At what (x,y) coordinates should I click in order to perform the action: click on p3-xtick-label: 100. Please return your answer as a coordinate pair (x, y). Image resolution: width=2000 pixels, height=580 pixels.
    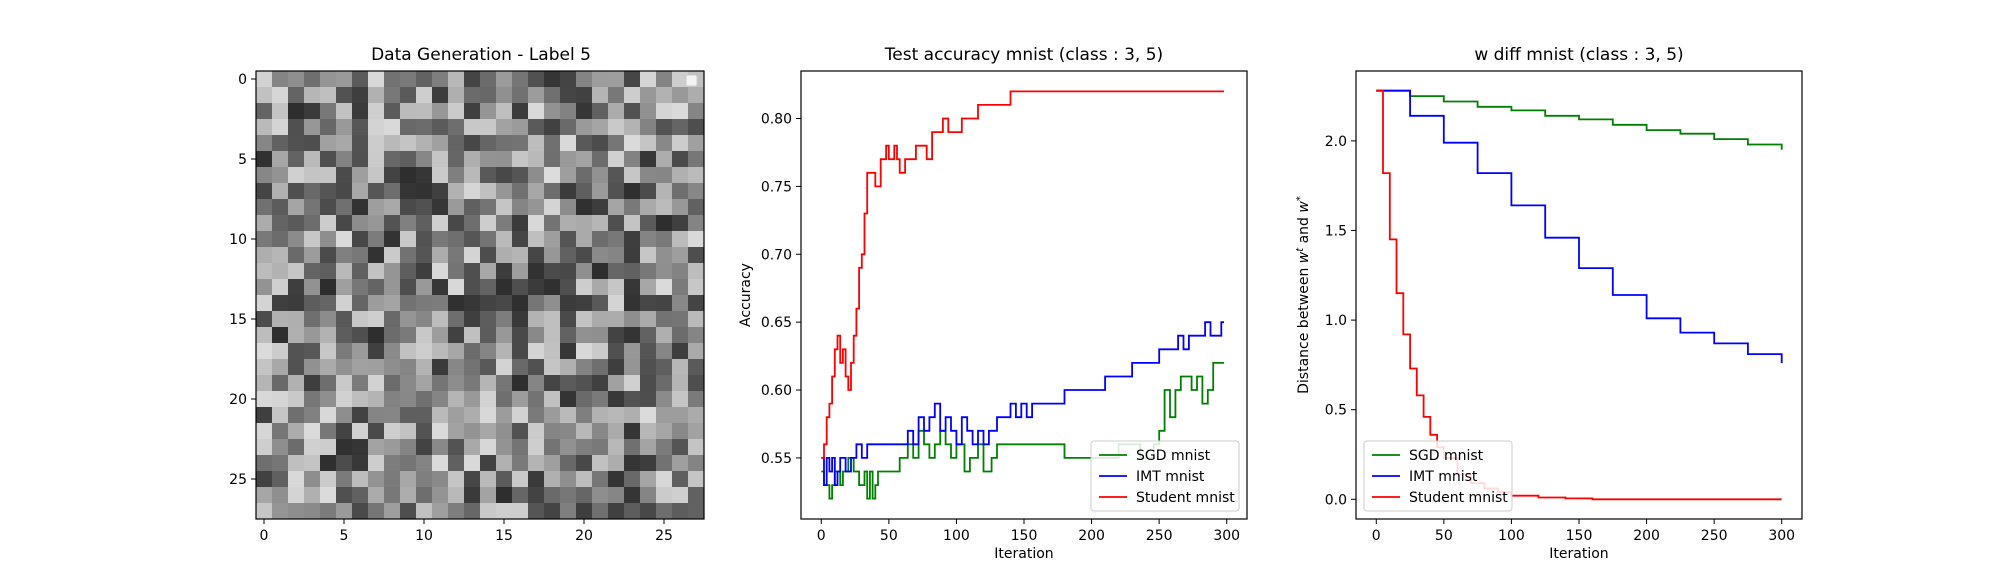
    Looking at the image, I should click on (1511, 536).